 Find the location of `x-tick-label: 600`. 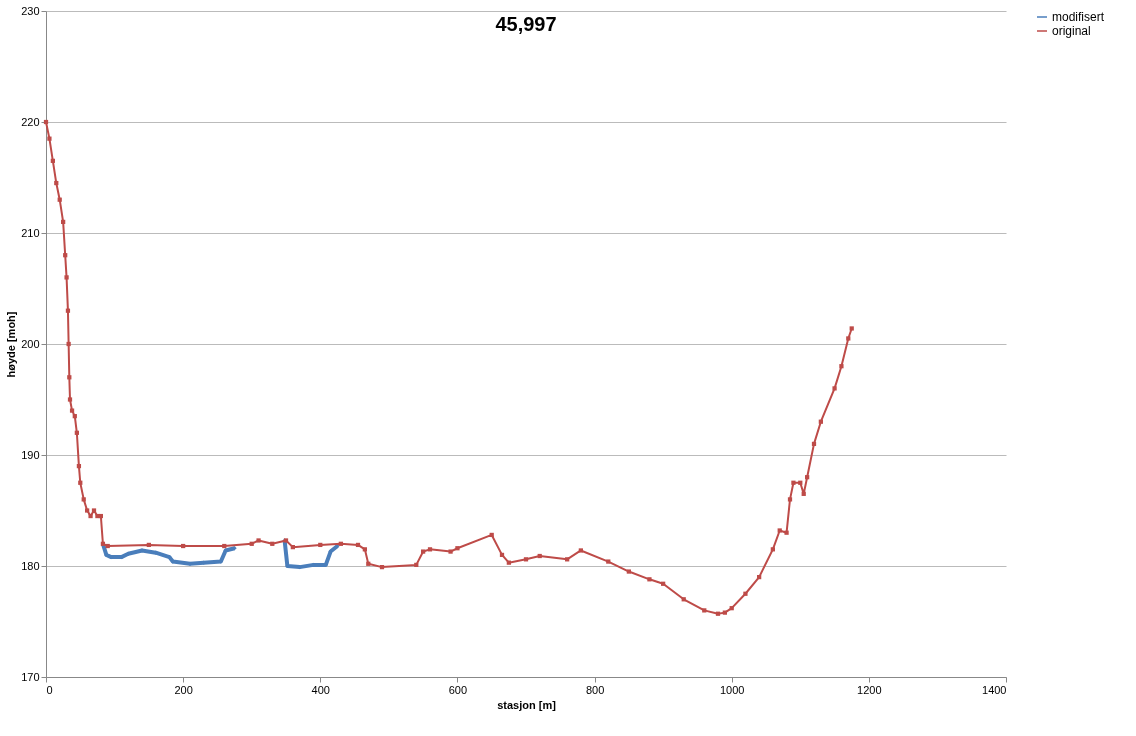

x-tick-label: 600 is located at coordinates (458, 689).